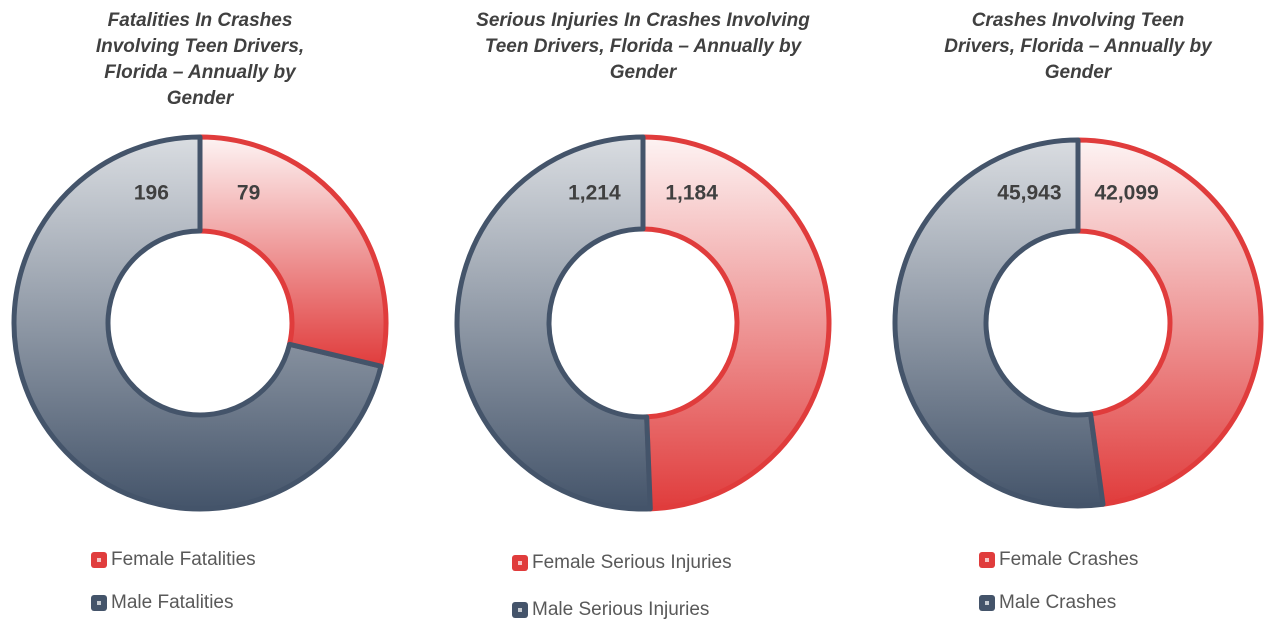 The height and width of the screenshot is (625, 1265). Describe the element at coordinates (620, 609) in the screenshot. I see `legend-label: Male Serious Injuries` at that location.